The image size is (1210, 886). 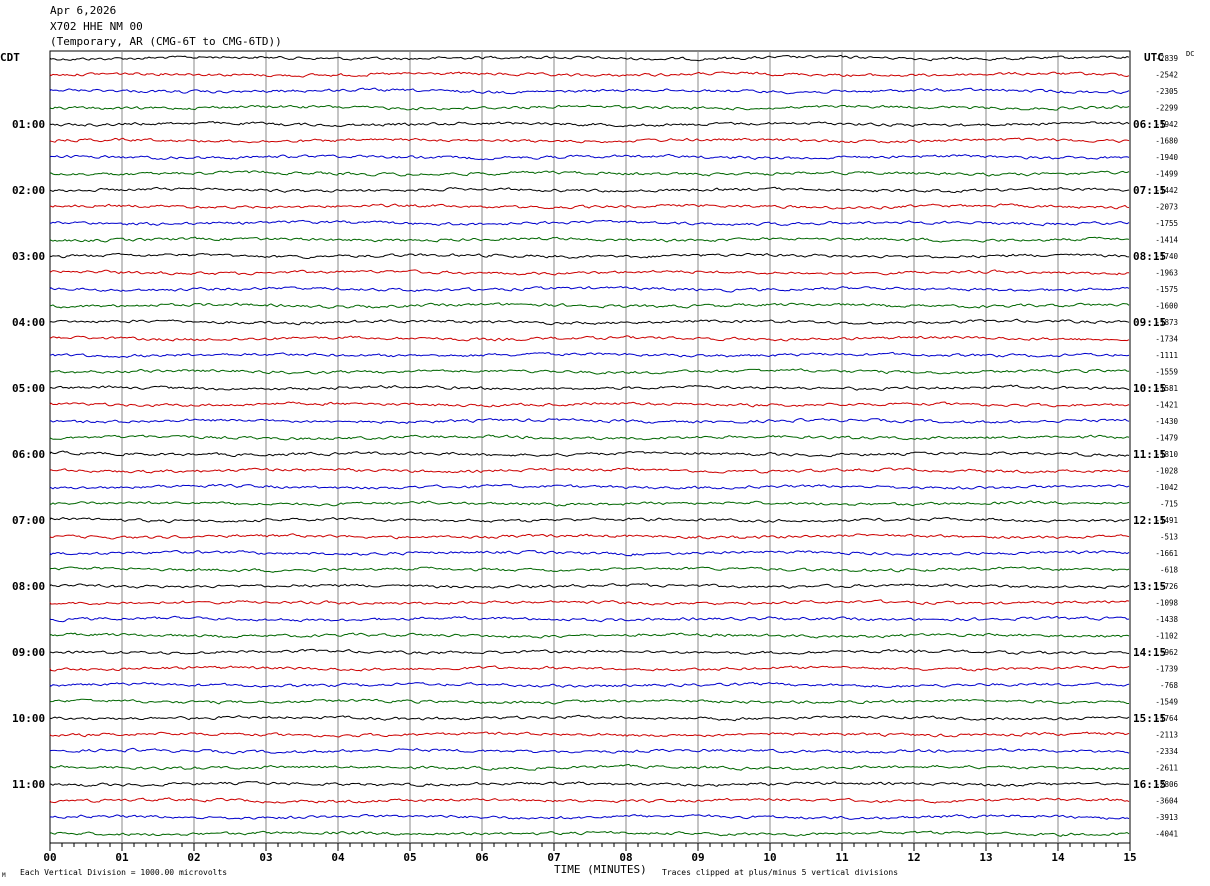 I want to click on dc-offset-label: -1491, so click(x=1166, y=520).